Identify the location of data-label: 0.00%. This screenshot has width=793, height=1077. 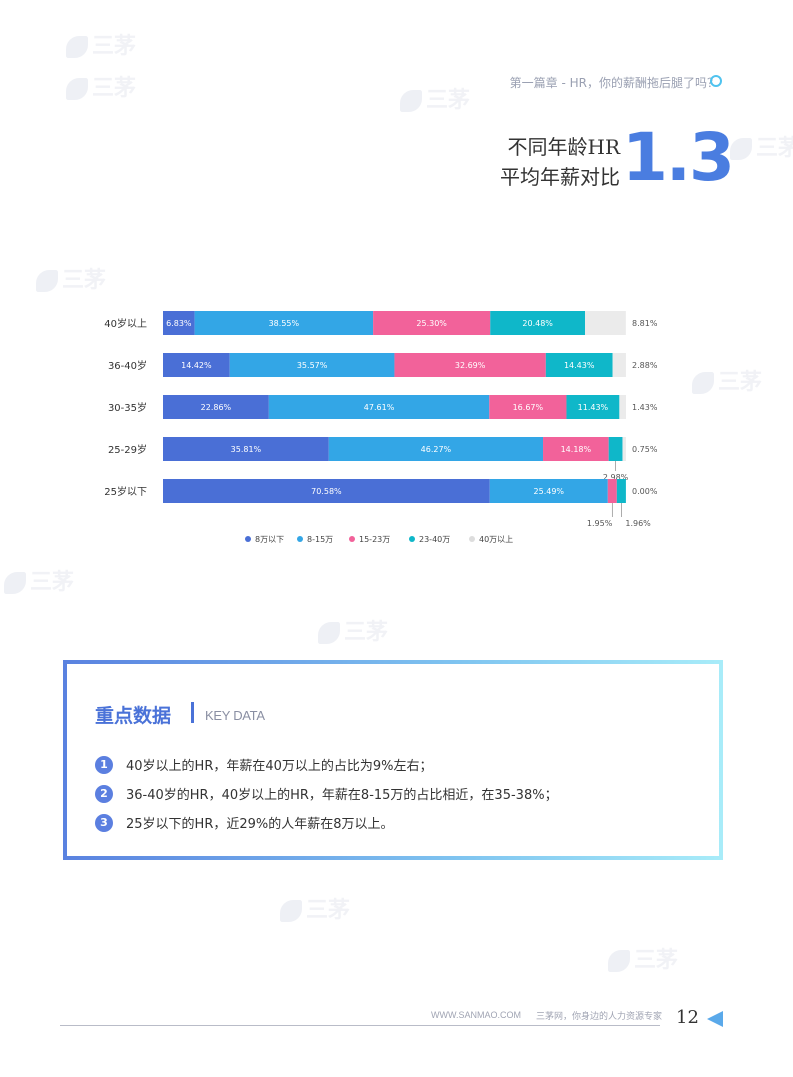
(645, 491).